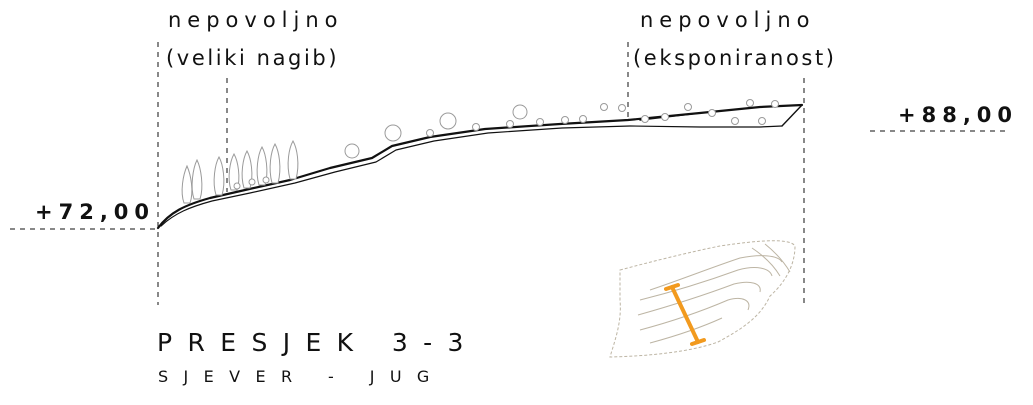 The image size is (1033, 405). I want to click on section-direction: SJEVER - JUG, so click(301, 376).